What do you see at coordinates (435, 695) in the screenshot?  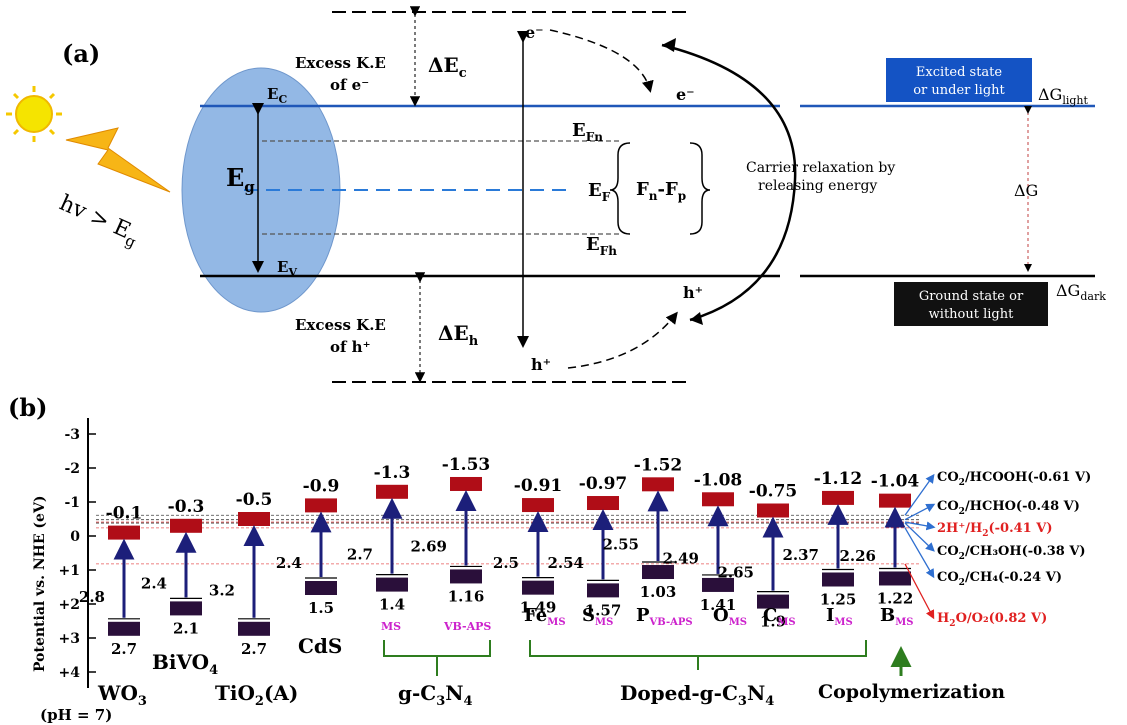 I see `gc3n4-label: g-C3N4` at bounding box center [435, 695].